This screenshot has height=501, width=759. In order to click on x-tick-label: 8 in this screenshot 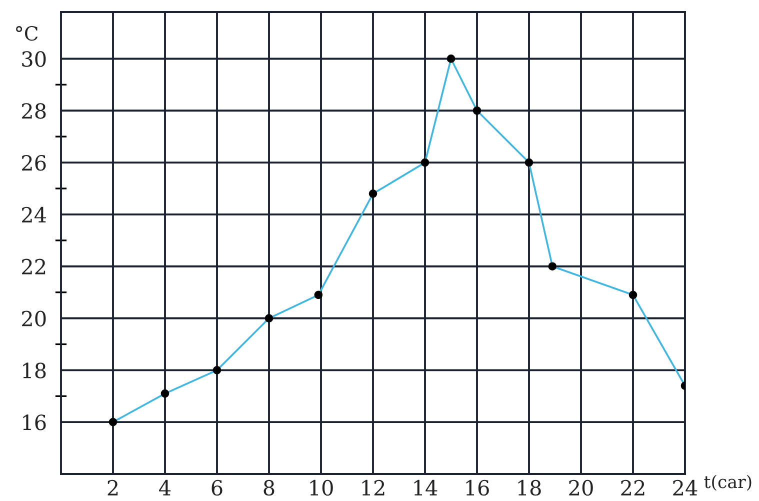, I will do `click(269, 488)`.